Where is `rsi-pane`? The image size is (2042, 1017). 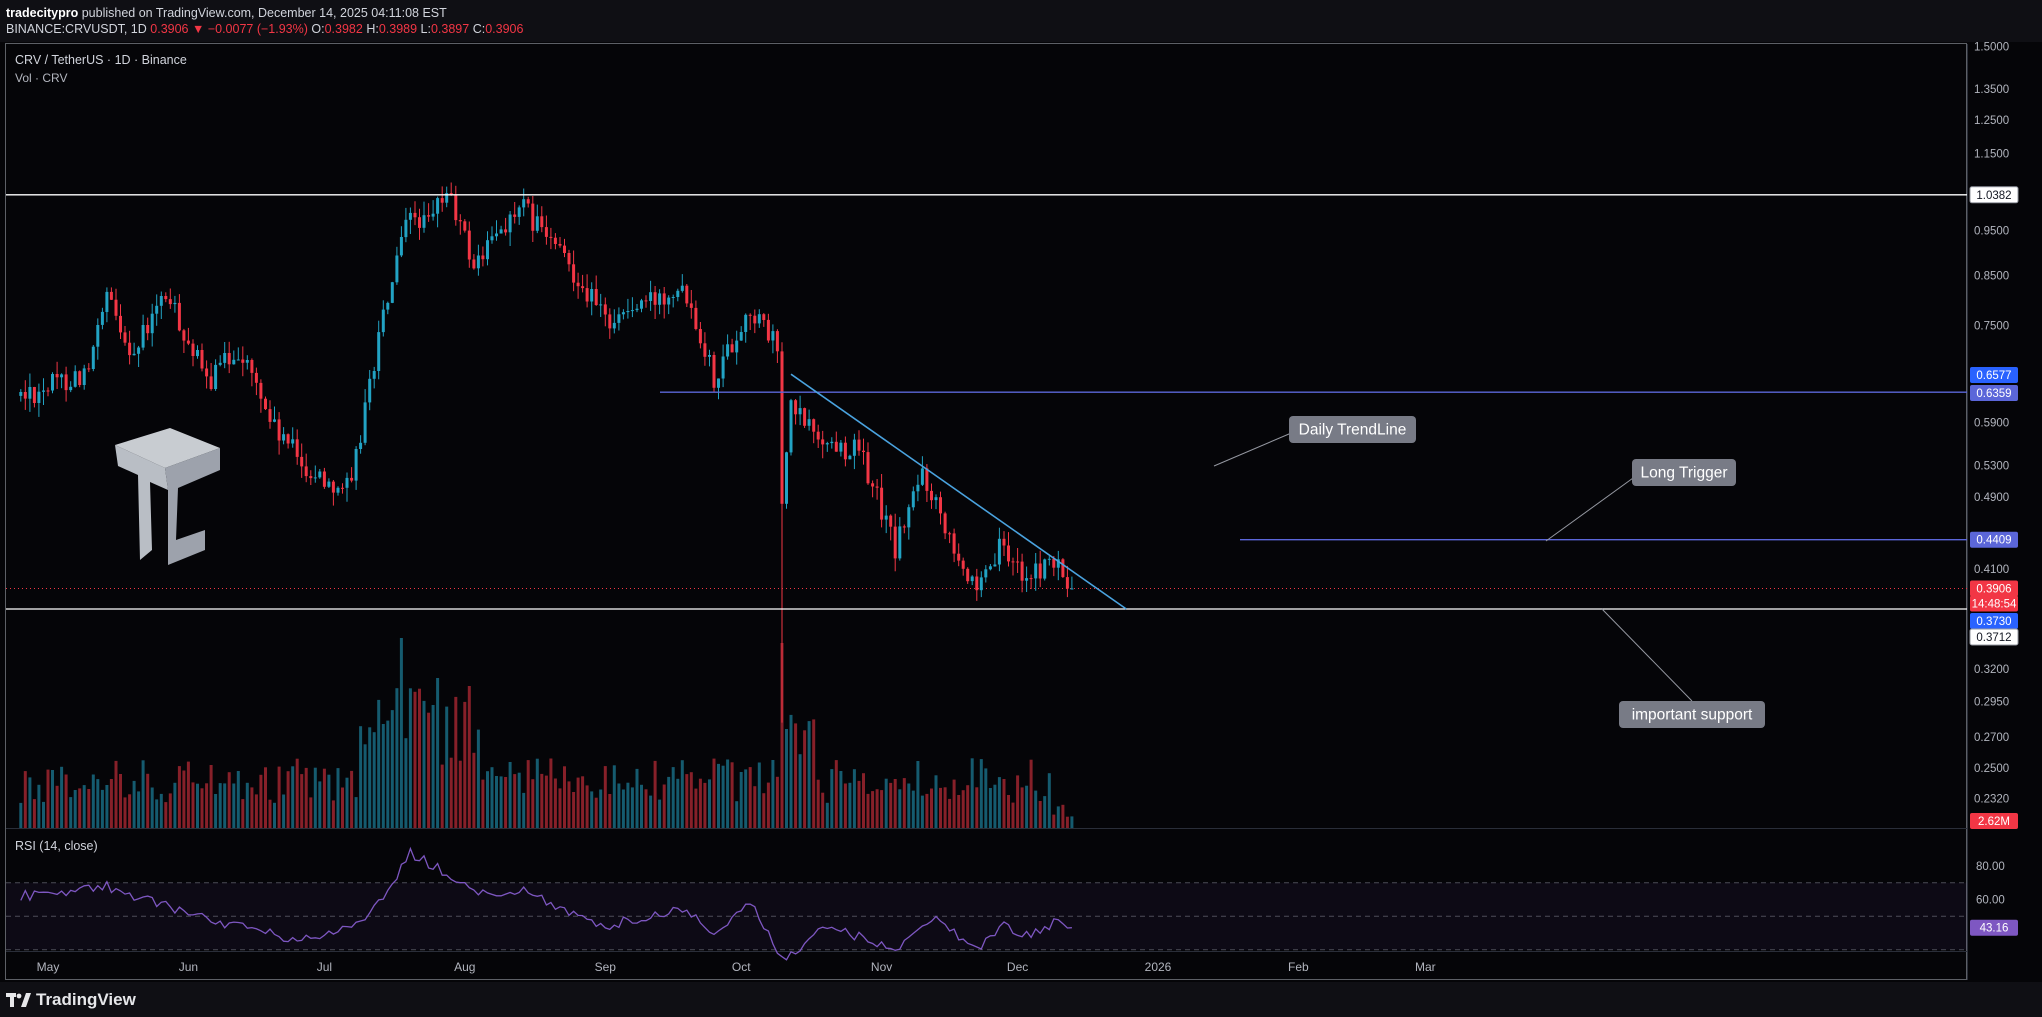
rsi-pane is located at coordinates (986, 903).